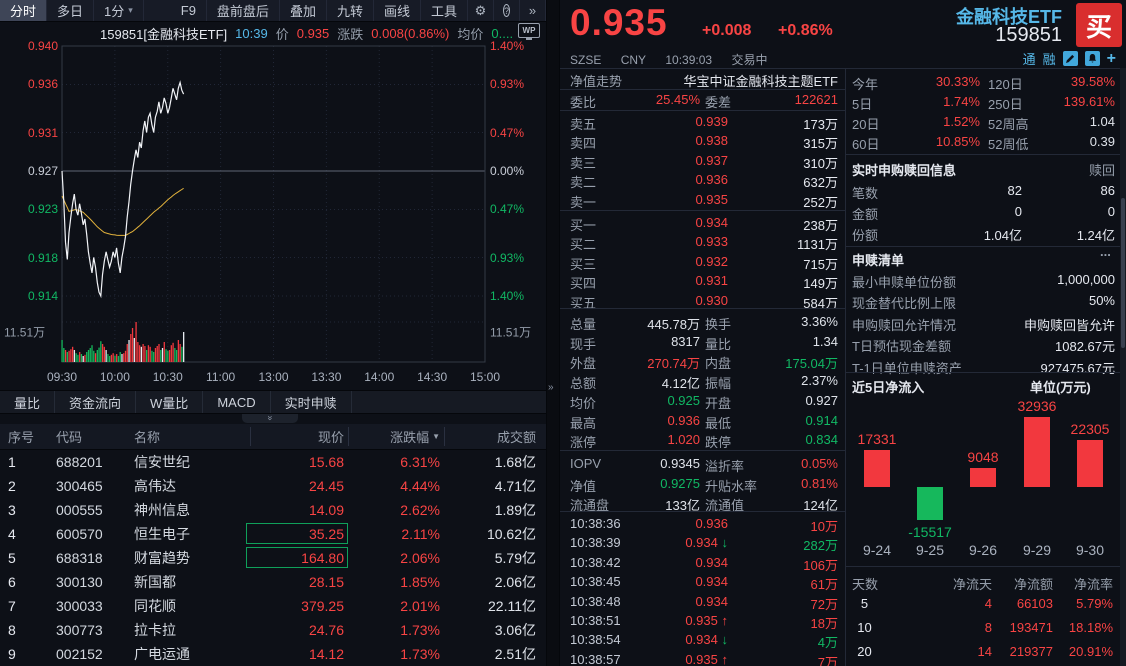  Describe the element at coordinates (24, 10) in the screenshot. I see `view-tab-分时: 分时` at that location.